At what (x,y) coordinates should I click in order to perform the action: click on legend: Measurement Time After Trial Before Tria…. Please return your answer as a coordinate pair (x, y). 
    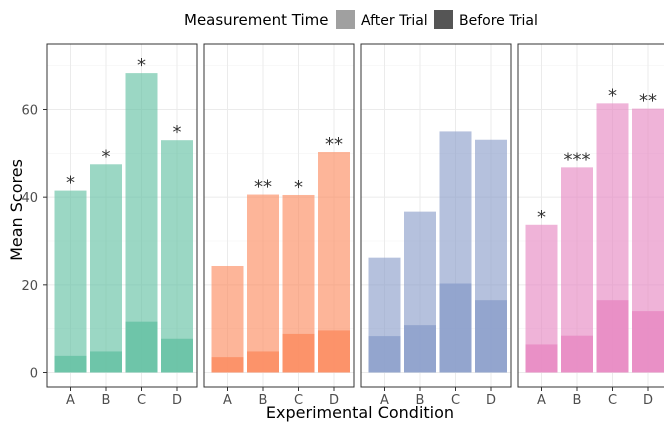
    Looking at the image, I should click on (361, 19).